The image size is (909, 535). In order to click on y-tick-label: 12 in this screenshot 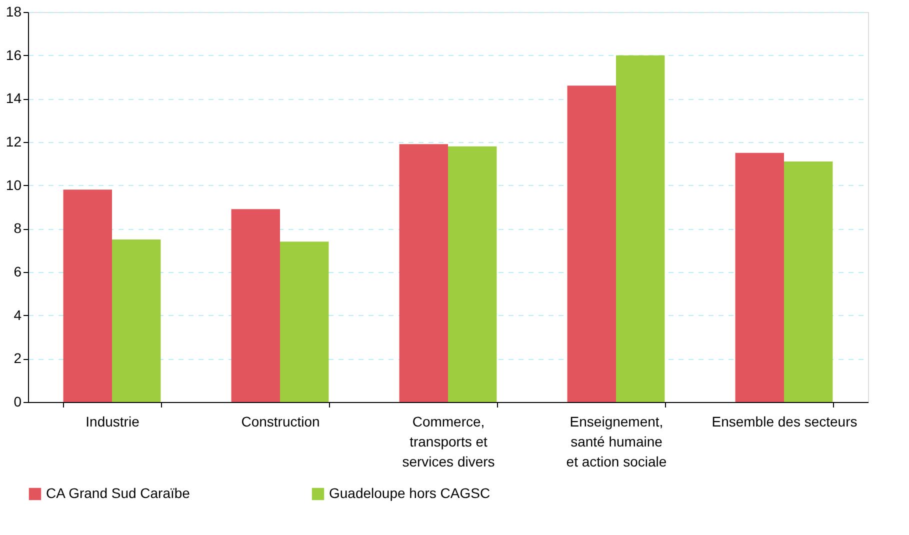, I will do `click(14, 142)`.